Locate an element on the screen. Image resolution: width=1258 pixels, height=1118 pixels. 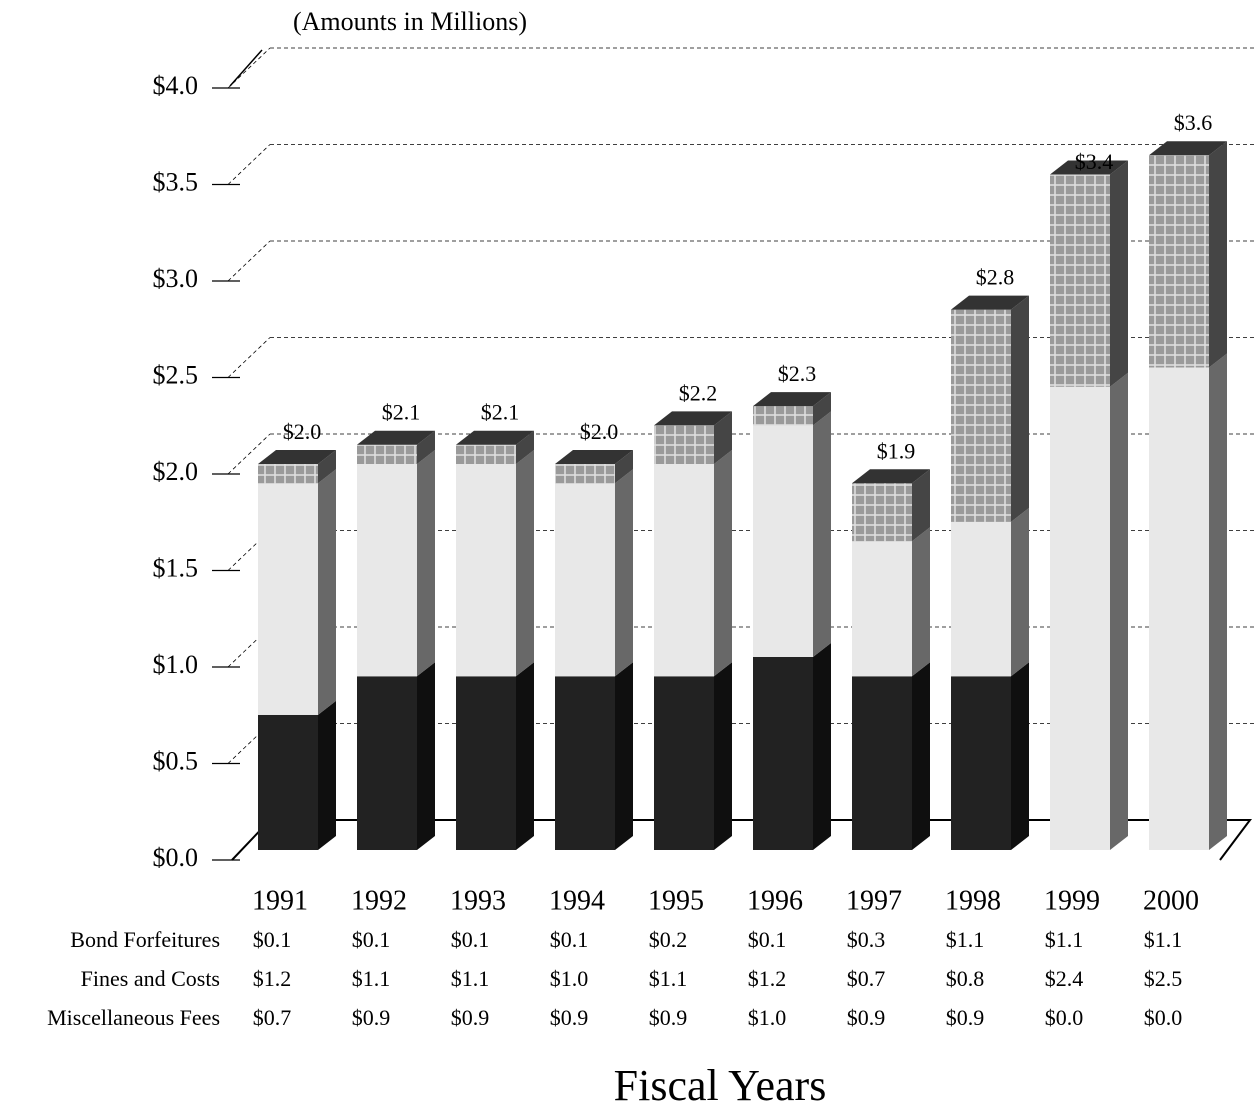
table-row-label: Miscellaneous Fees is located at coordinates (133, 1017).